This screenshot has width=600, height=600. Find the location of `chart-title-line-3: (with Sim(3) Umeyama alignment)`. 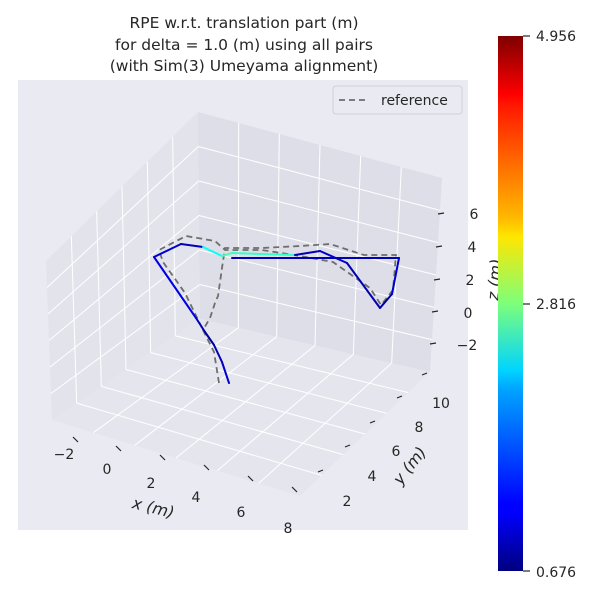

chart-title-line-3: (with Sim(3) Umeyama alignment) is located at coordinates (244, 66).